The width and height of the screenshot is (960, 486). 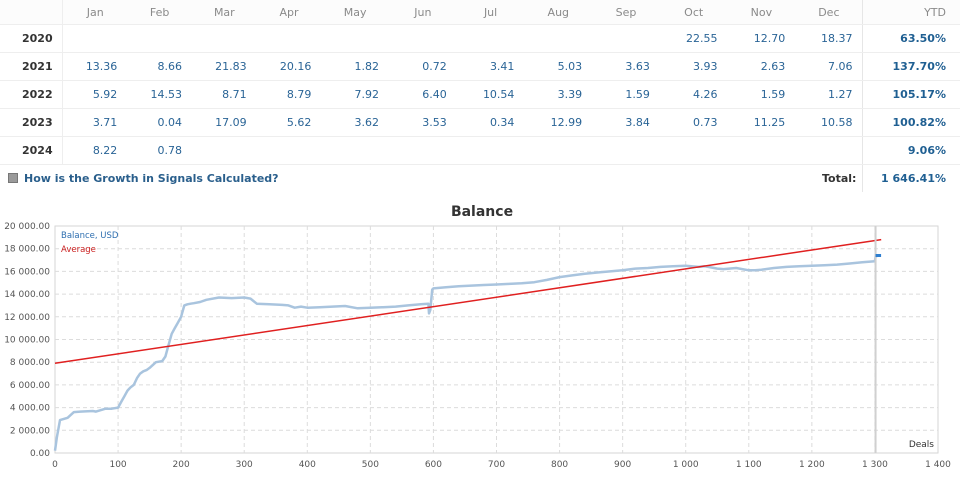 I want to click on help-book-icon, so click(x=13, y=178).